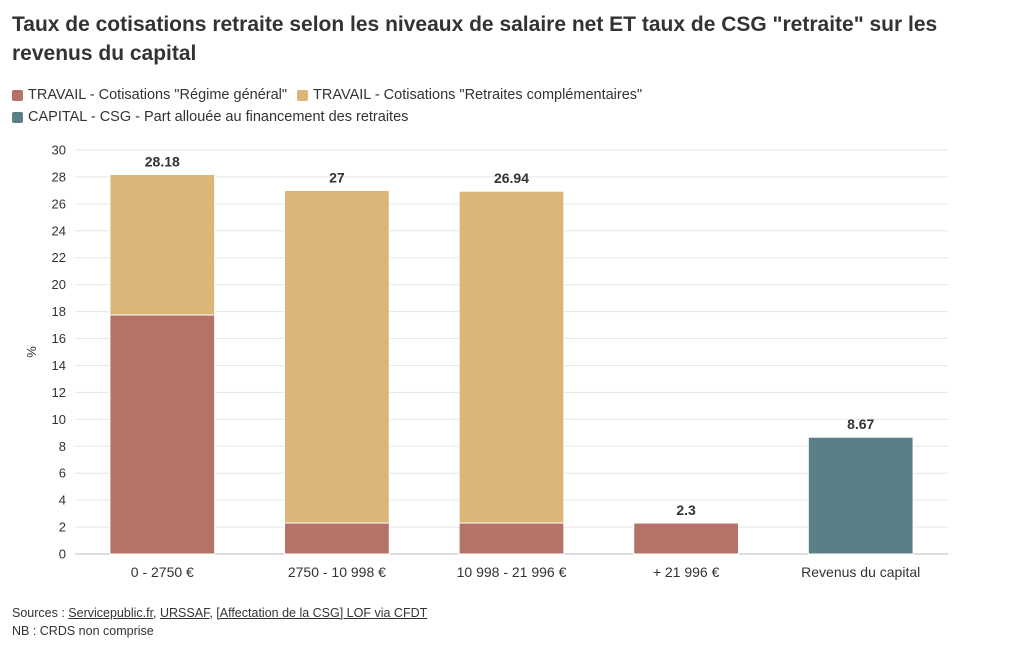 Image resolution: width=1020 pixels, height=650 pixels. I want to click on y-tick-label: 4, so click(62, 500).